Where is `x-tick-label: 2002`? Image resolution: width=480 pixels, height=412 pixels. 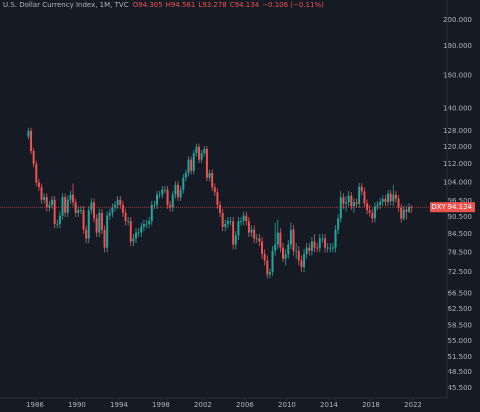
x-tick-label: 2002 is located at coordinates (203, 405).